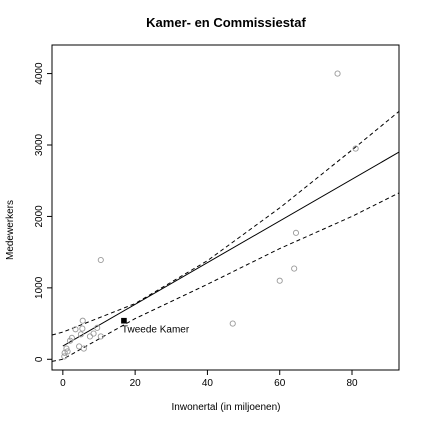 Image resolution: width=425 pixels, height=425 pixels. Describe the element at coordinates (226, 407) in the screenshot. I see `x-axis-label: Inwonertal (in miljoenen)` at that location.